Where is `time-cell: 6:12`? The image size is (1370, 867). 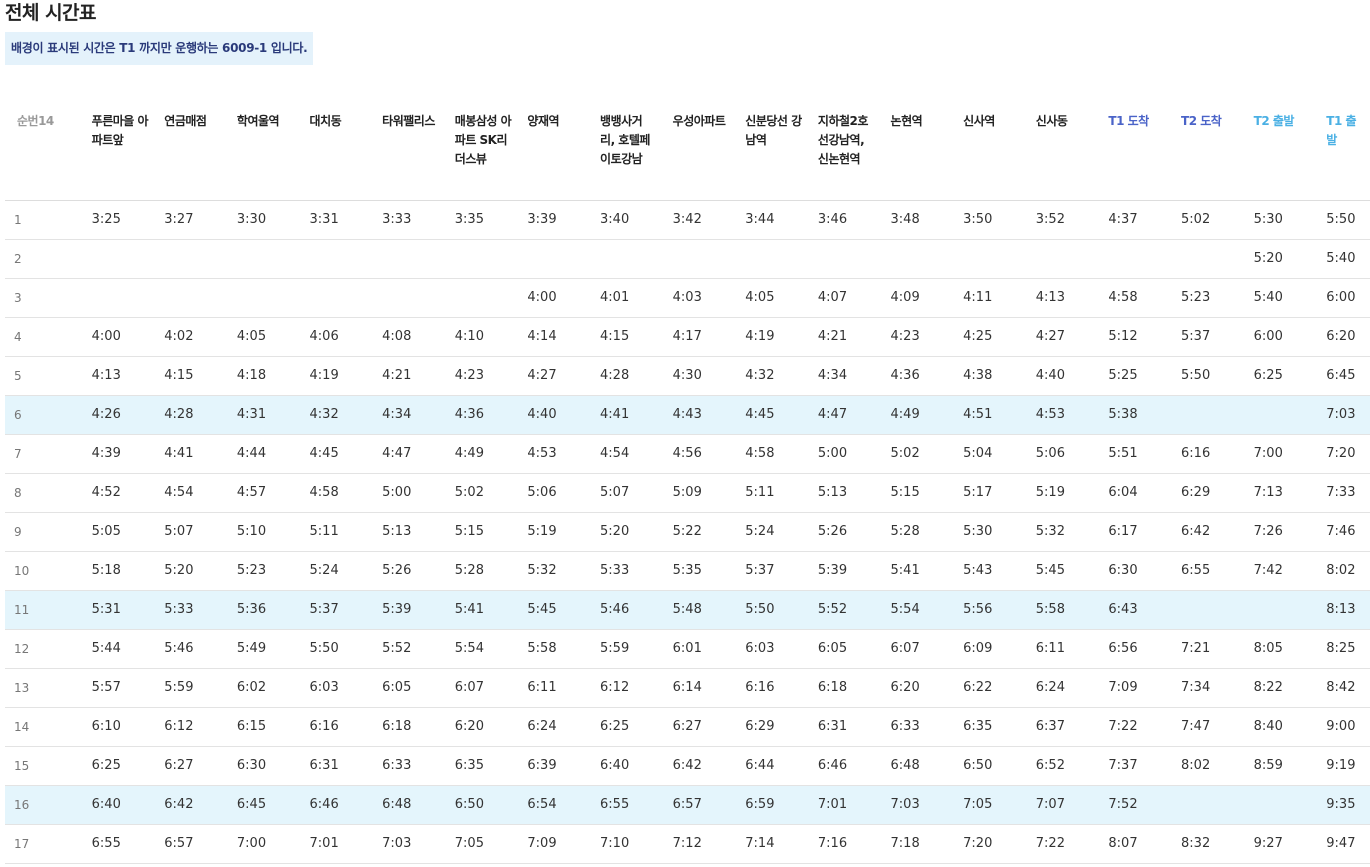
time-cell: 6:12 is located at coordinates (624, 688).